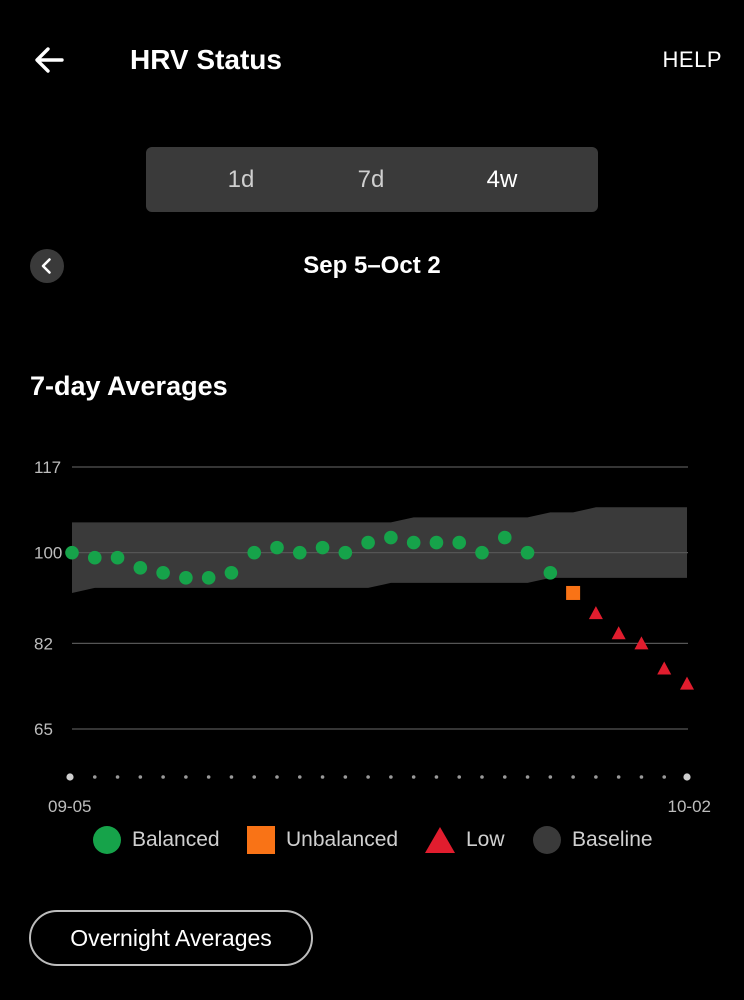  What do you see at coordinates (502, 179) in the screenshot?
I see `tab-4w: 4w` at bounding box center [502, 179].